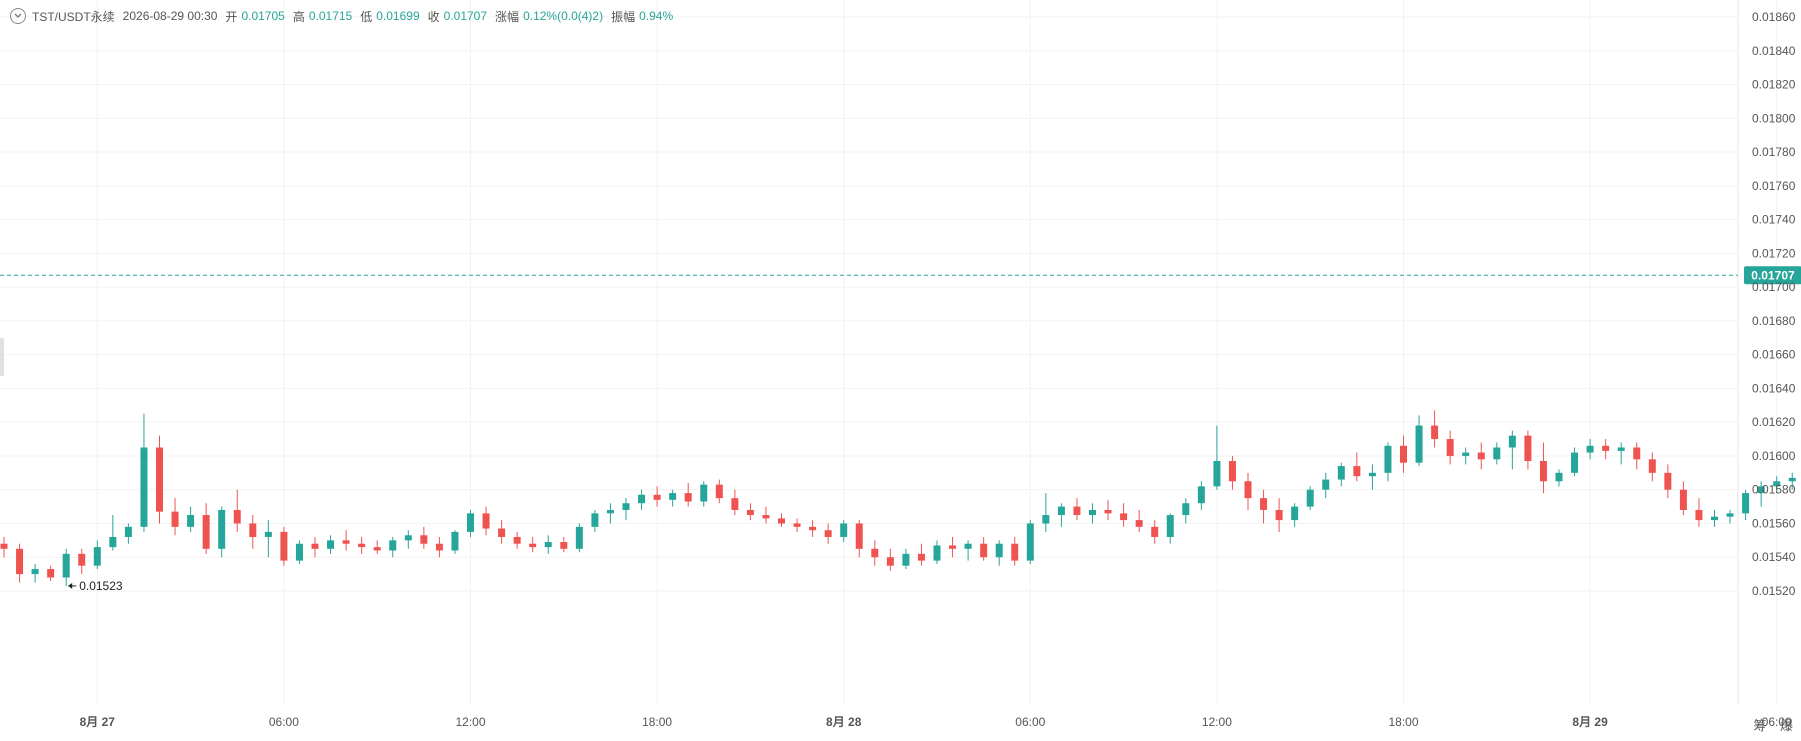 This screenshot has width=1801, height=741. I want to click on price-tick-label: 0.01720, so click(1774, 253).